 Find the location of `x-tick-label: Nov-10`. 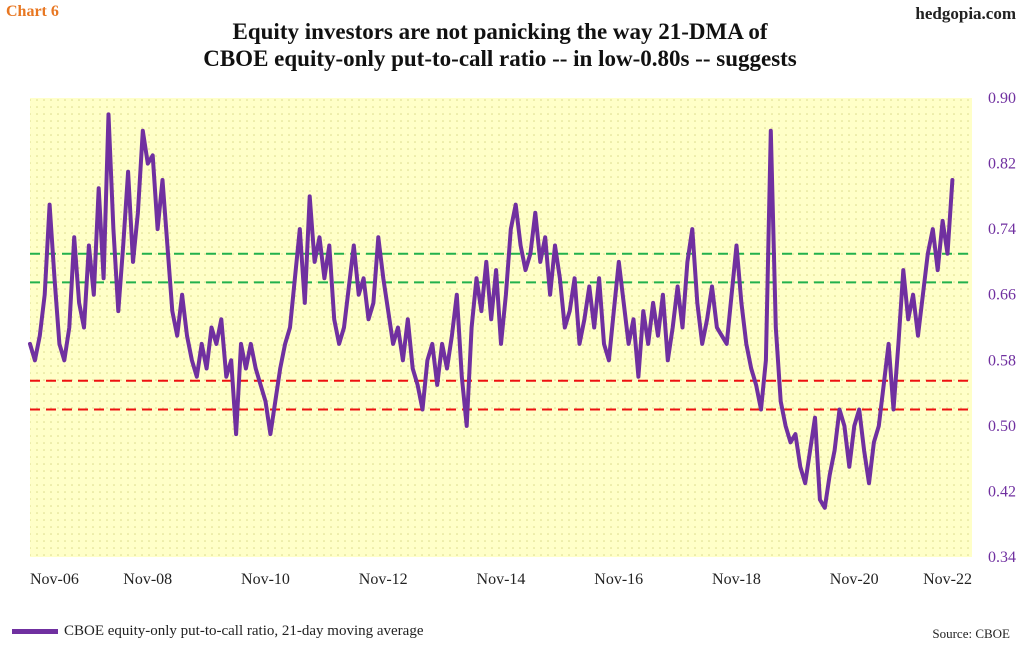

x-tick-label: Nov-10 is located at coordinates (265, 579).